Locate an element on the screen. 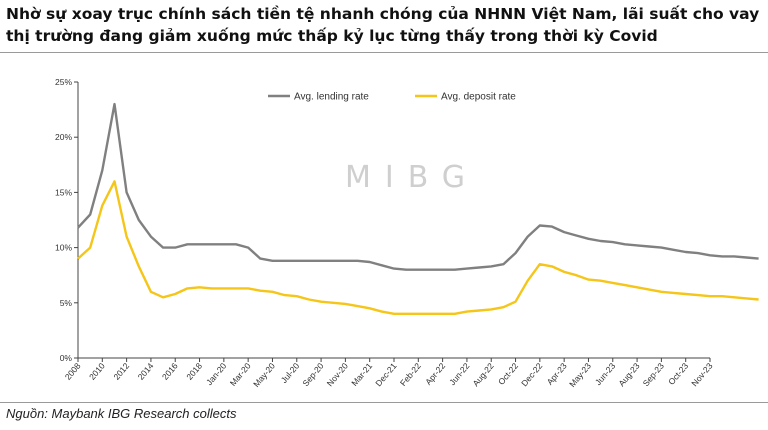  legend: Avg. lending rate Avg. deposit rate is located at coordinates (392, 97).